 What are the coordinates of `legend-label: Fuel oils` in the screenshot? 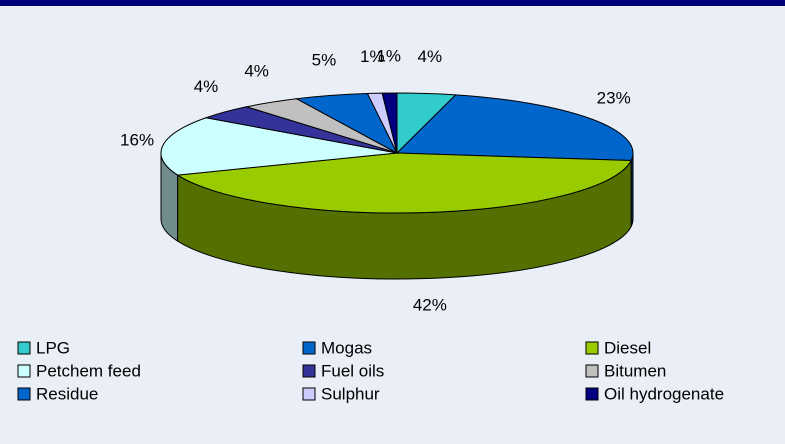 It's located at (352, 370).